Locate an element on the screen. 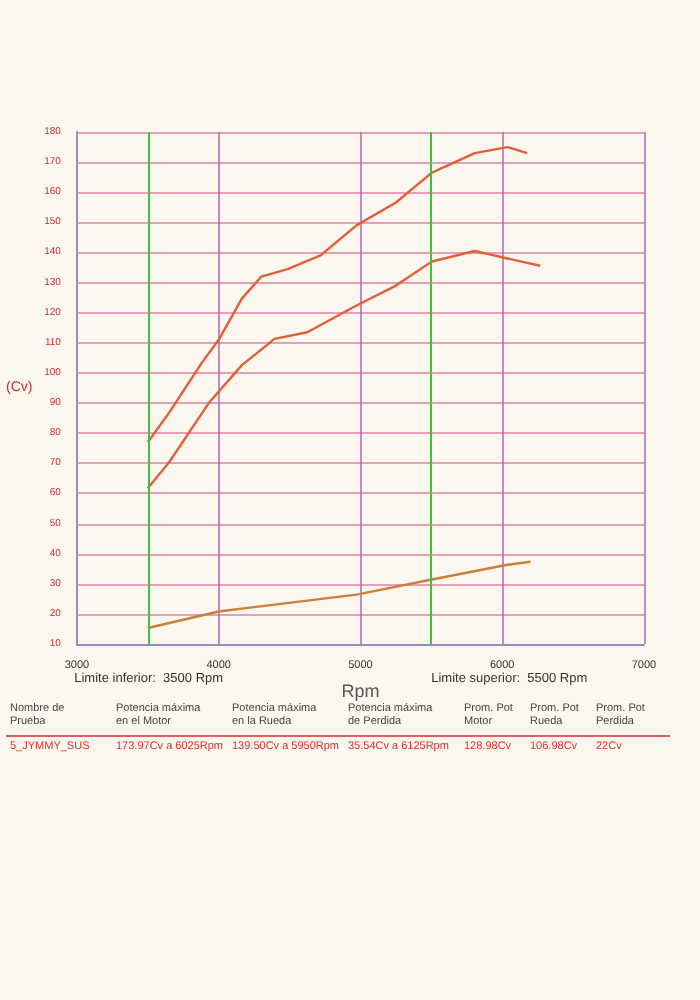  x-axis-title: Rpm is located at coordinates (360, 690).